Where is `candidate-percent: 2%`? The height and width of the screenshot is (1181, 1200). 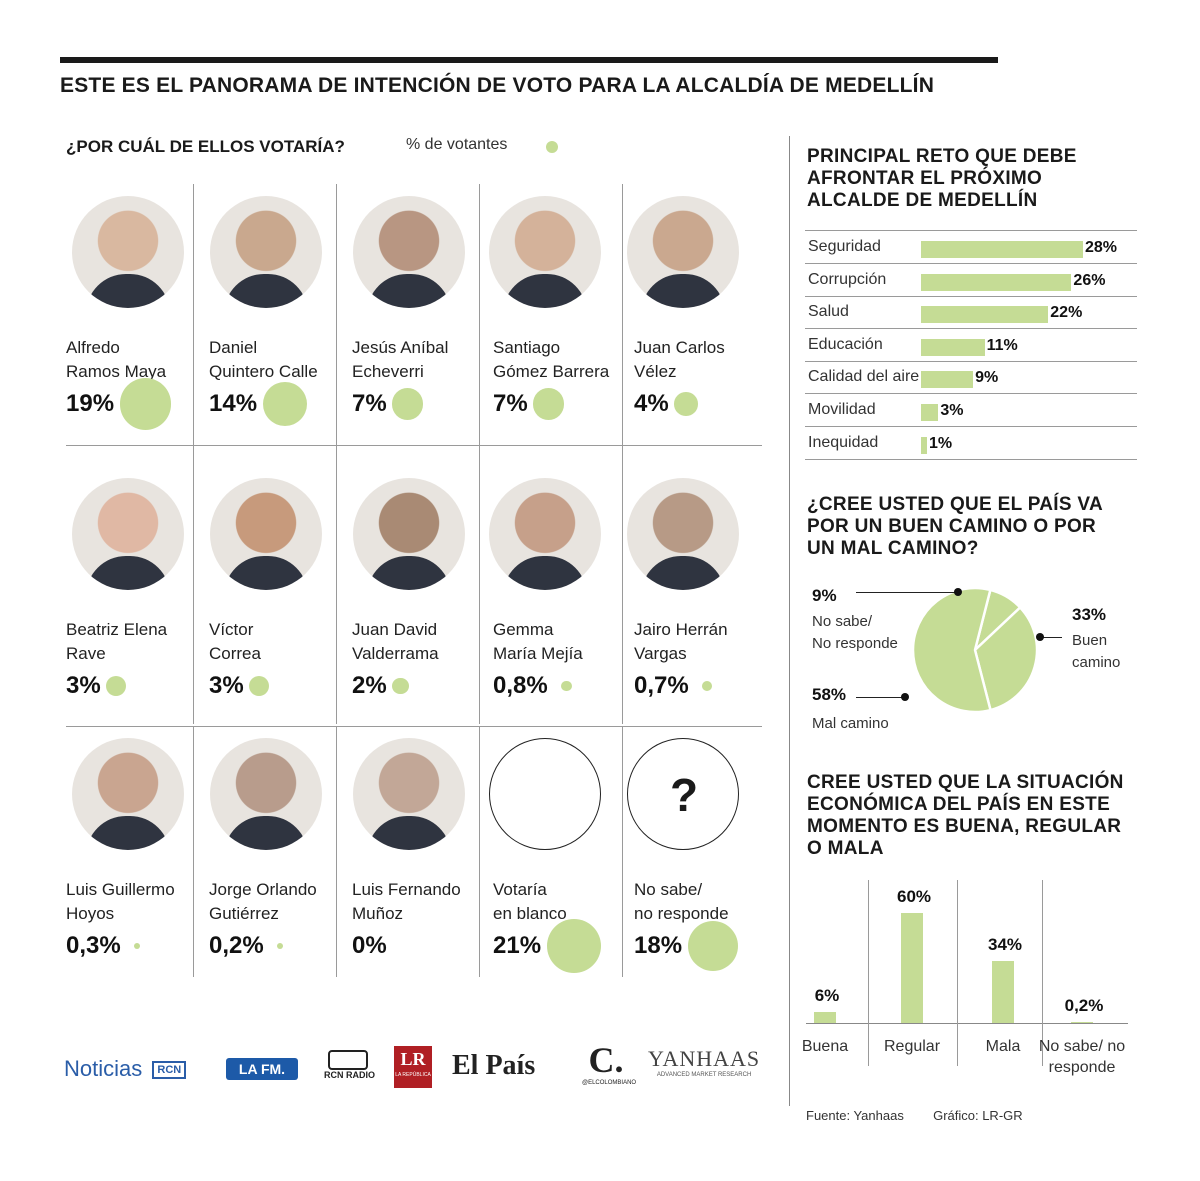 candidate-percent: 2% is located at coordinates (369, 685).